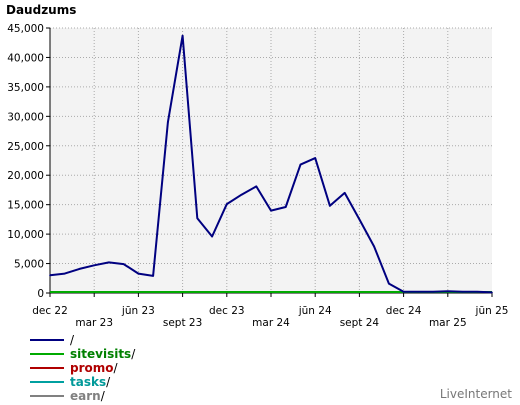 The width and height of the screenshot is (520, 405). What do you see at coordinates (448, 323) in the screenshot?
I see `x-tick-label: mar 25` at bounding box center [448, 323].